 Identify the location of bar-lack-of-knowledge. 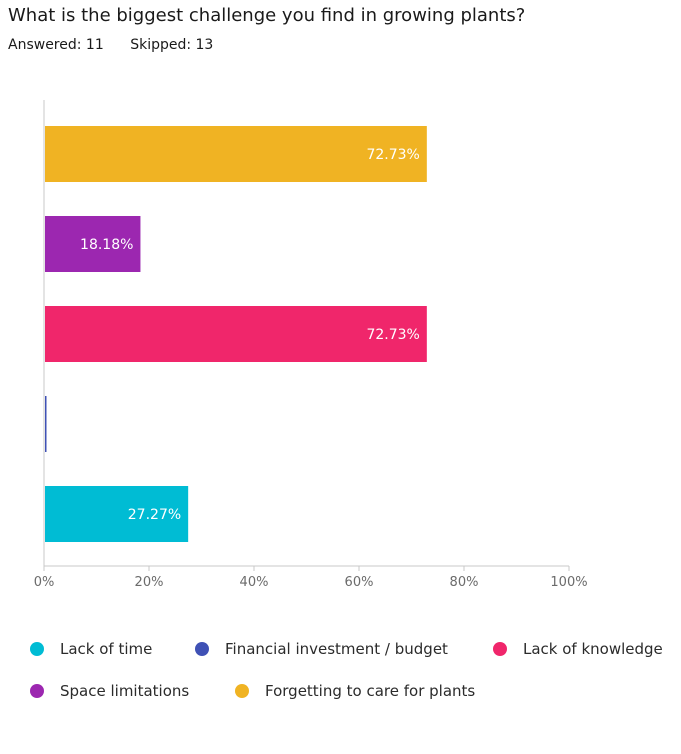
(236, 334).